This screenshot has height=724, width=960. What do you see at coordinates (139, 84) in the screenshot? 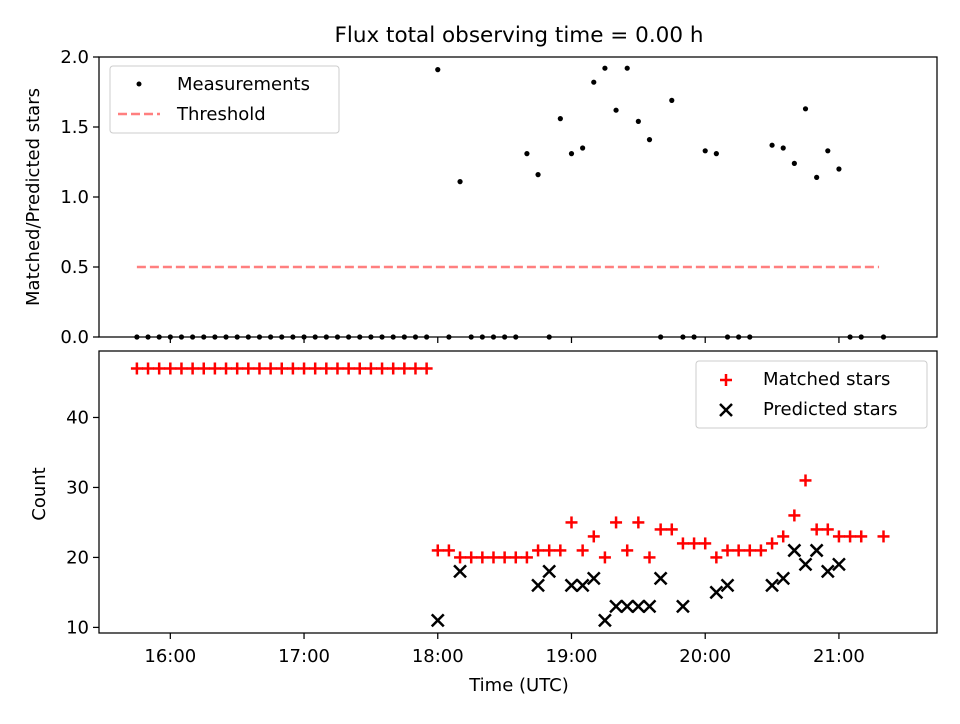
I see `legend-measurements-marker` at bounding box center [139, 84].